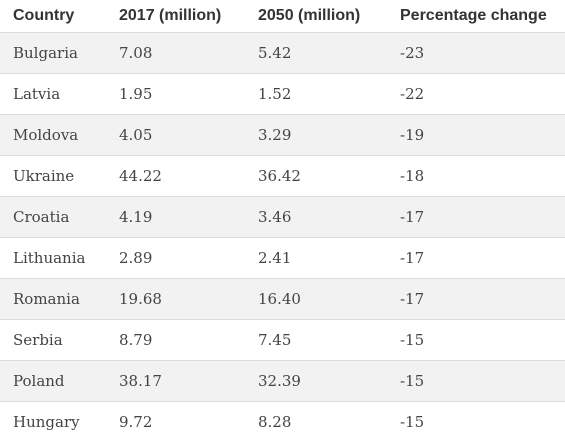 The height and width of the screenshot is (442, 565). Describe the element at coordinates (174, 16) in the screenshot. I see `header-2017: 2017 (million)` at that location.